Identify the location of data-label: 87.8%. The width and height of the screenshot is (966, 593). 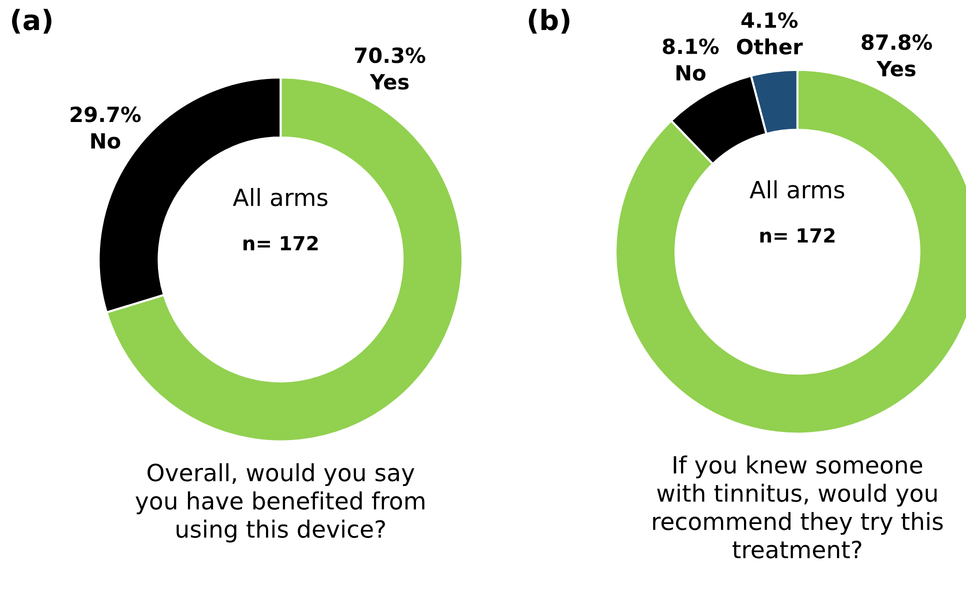
(897, 42).